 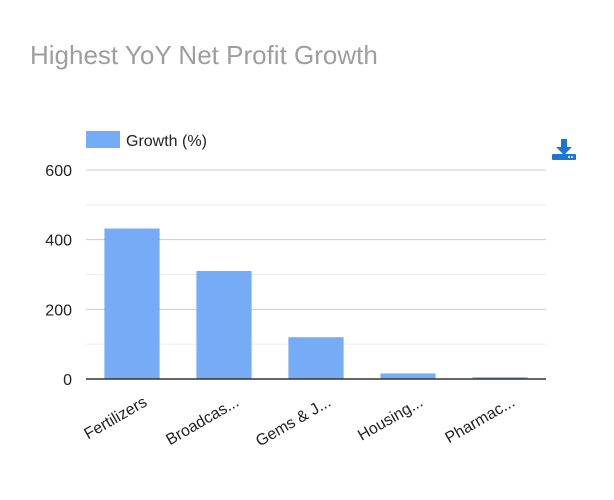 What do you see at coordinates (166, 141) in the screenshot?
I see `legend-label: Growth (%)` at bounding box center [166, 141].